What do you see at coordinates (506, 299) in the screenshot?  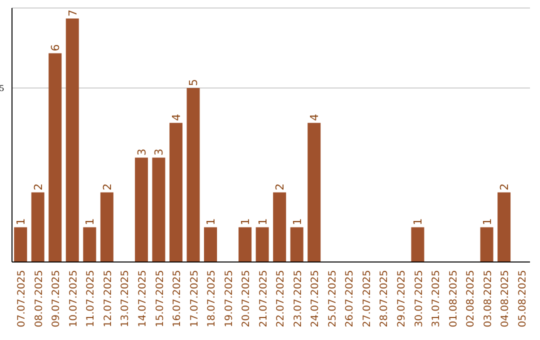 I see `x-tick-label: 04.08.2025` at bounding box center [506, 299].